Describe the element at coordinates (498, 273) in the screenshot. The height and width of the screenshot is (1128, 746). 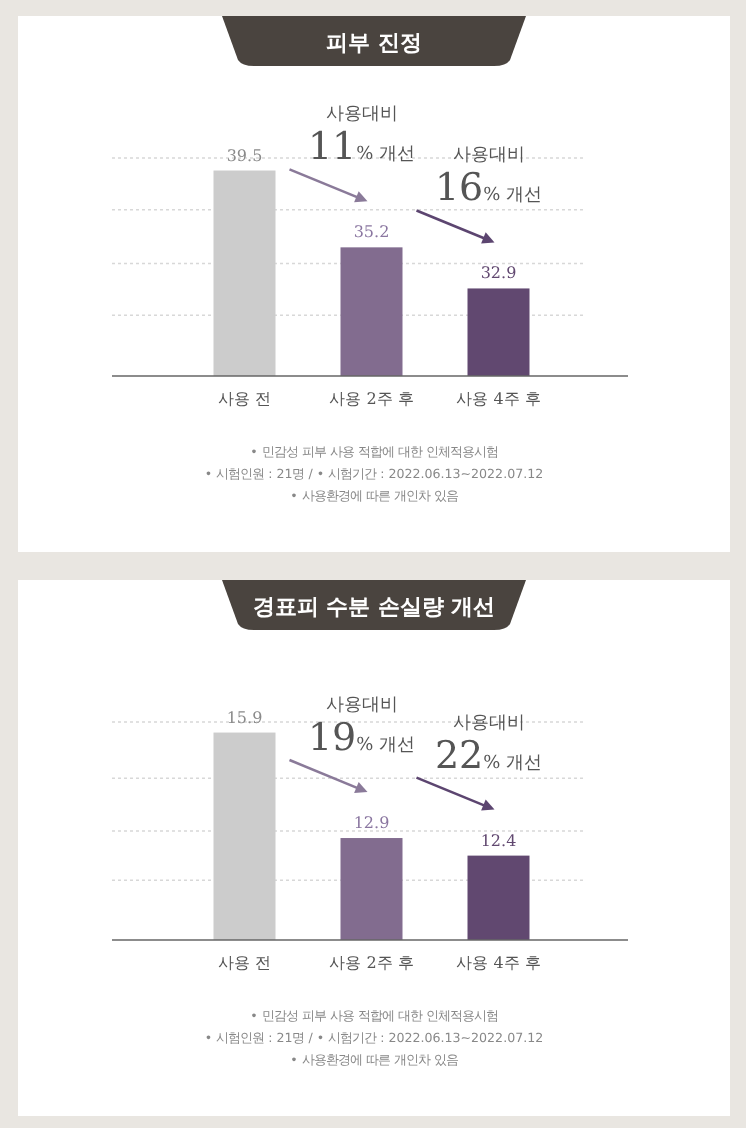
I see `data-label: 32.9` at that location.